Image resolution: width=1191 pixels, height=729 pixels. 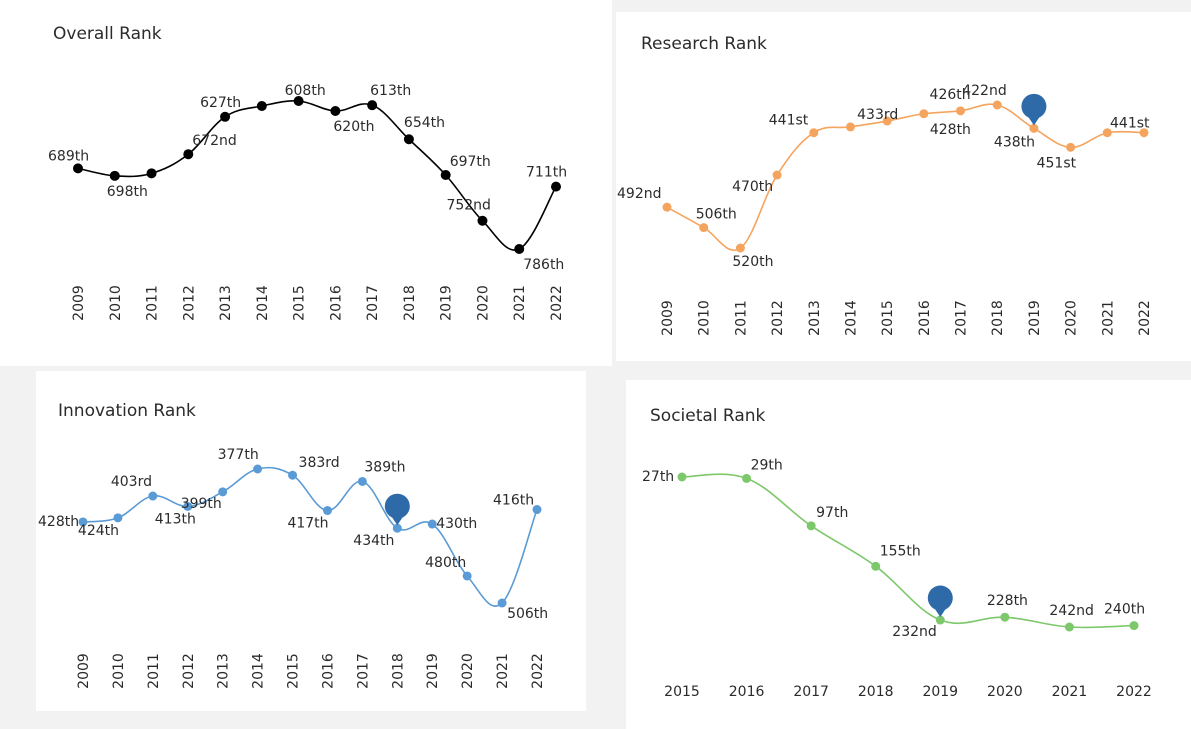 I want to click on x-tick-label: 2011, so click(x=154, y=671).